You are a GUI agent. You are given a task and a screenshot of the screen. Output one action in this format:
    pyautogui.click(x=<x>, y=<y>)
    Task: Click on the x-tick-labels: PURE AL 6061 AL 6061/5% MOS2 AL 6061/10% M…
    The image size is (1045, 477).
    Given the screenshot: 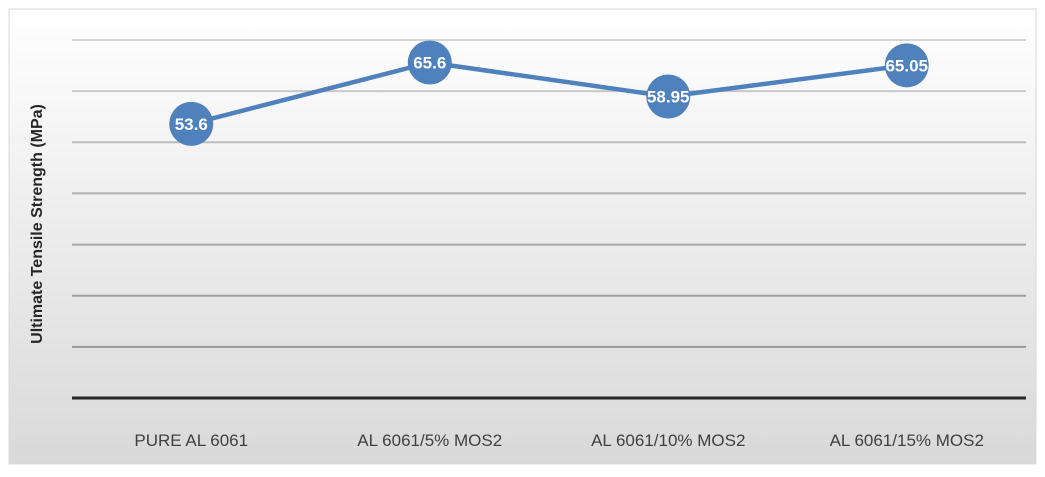 What is the action you would take?
    pyautogui.click(x=559, y=440)
    